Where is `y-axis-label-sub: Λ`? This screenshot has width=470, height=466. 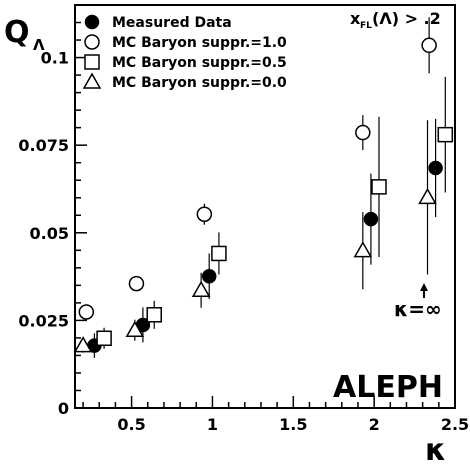
y-axis-label-sub: Λ is located at coordinates (39, 45).